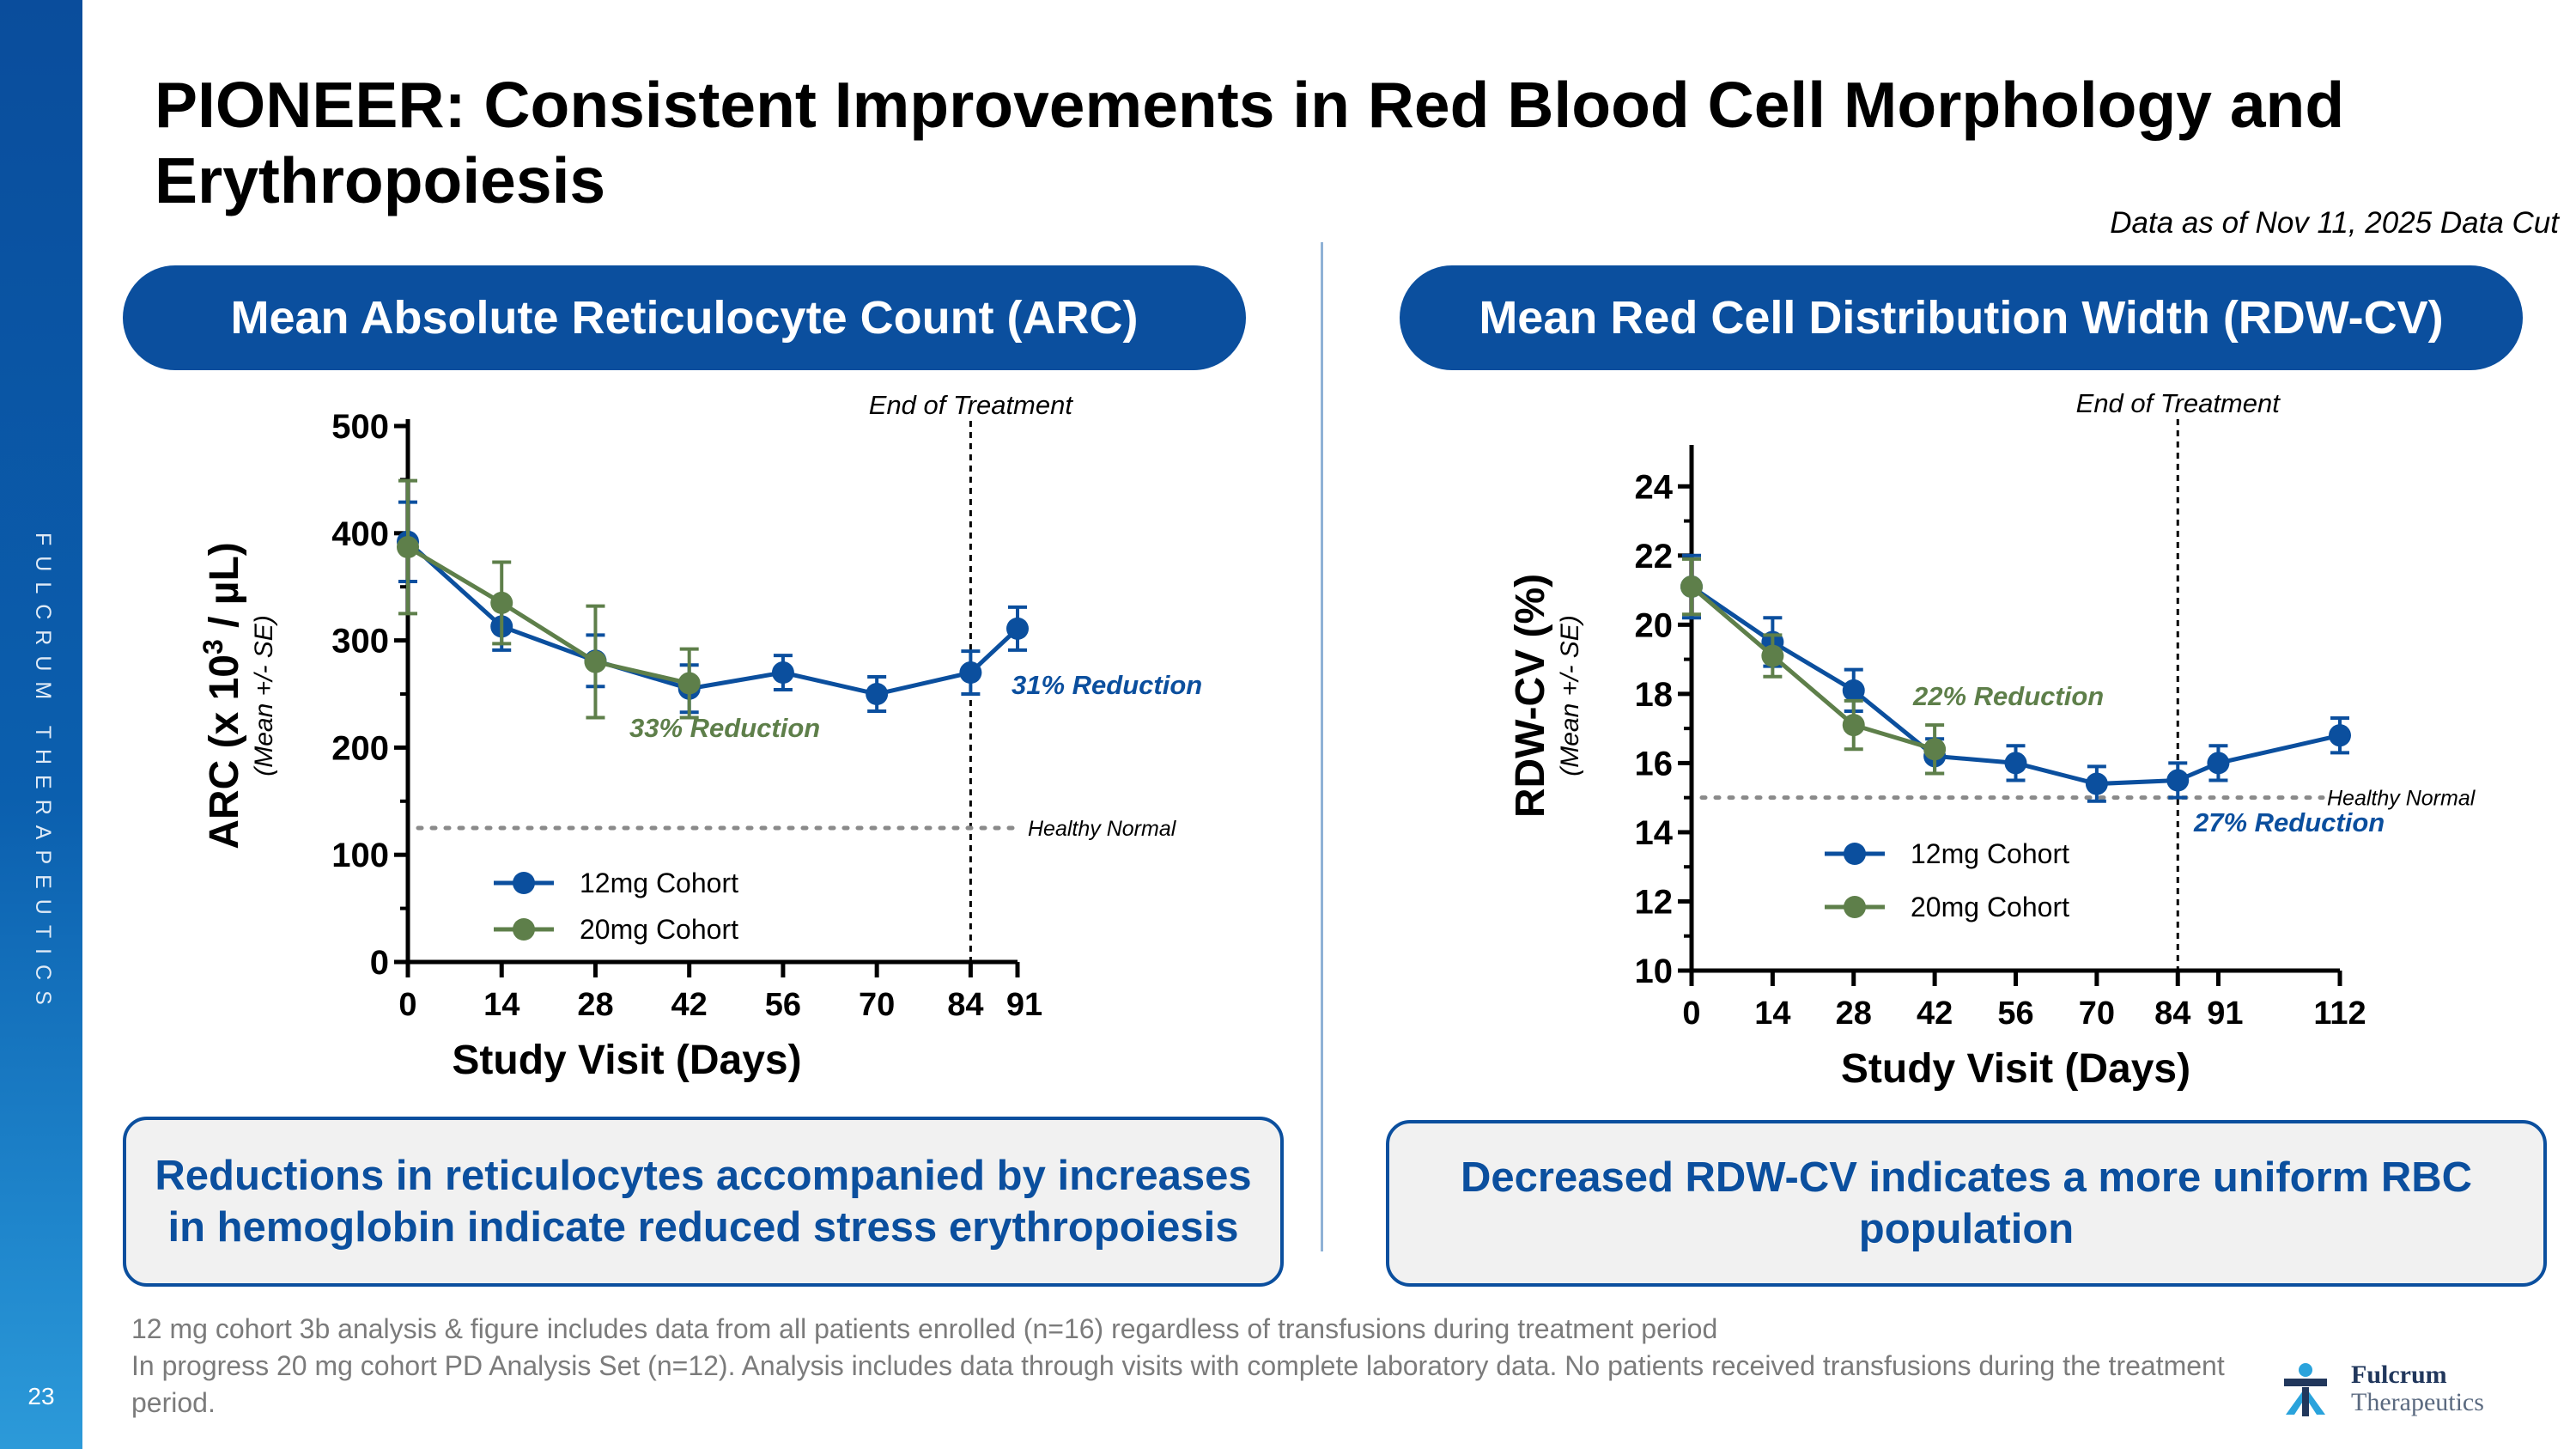 This screenshot has width=2576, height=1449. Describe the element at coordinates (2178, 403) in the screenshot. I see `rdw-end-of-treatment-label: End of Treatment` at that location.